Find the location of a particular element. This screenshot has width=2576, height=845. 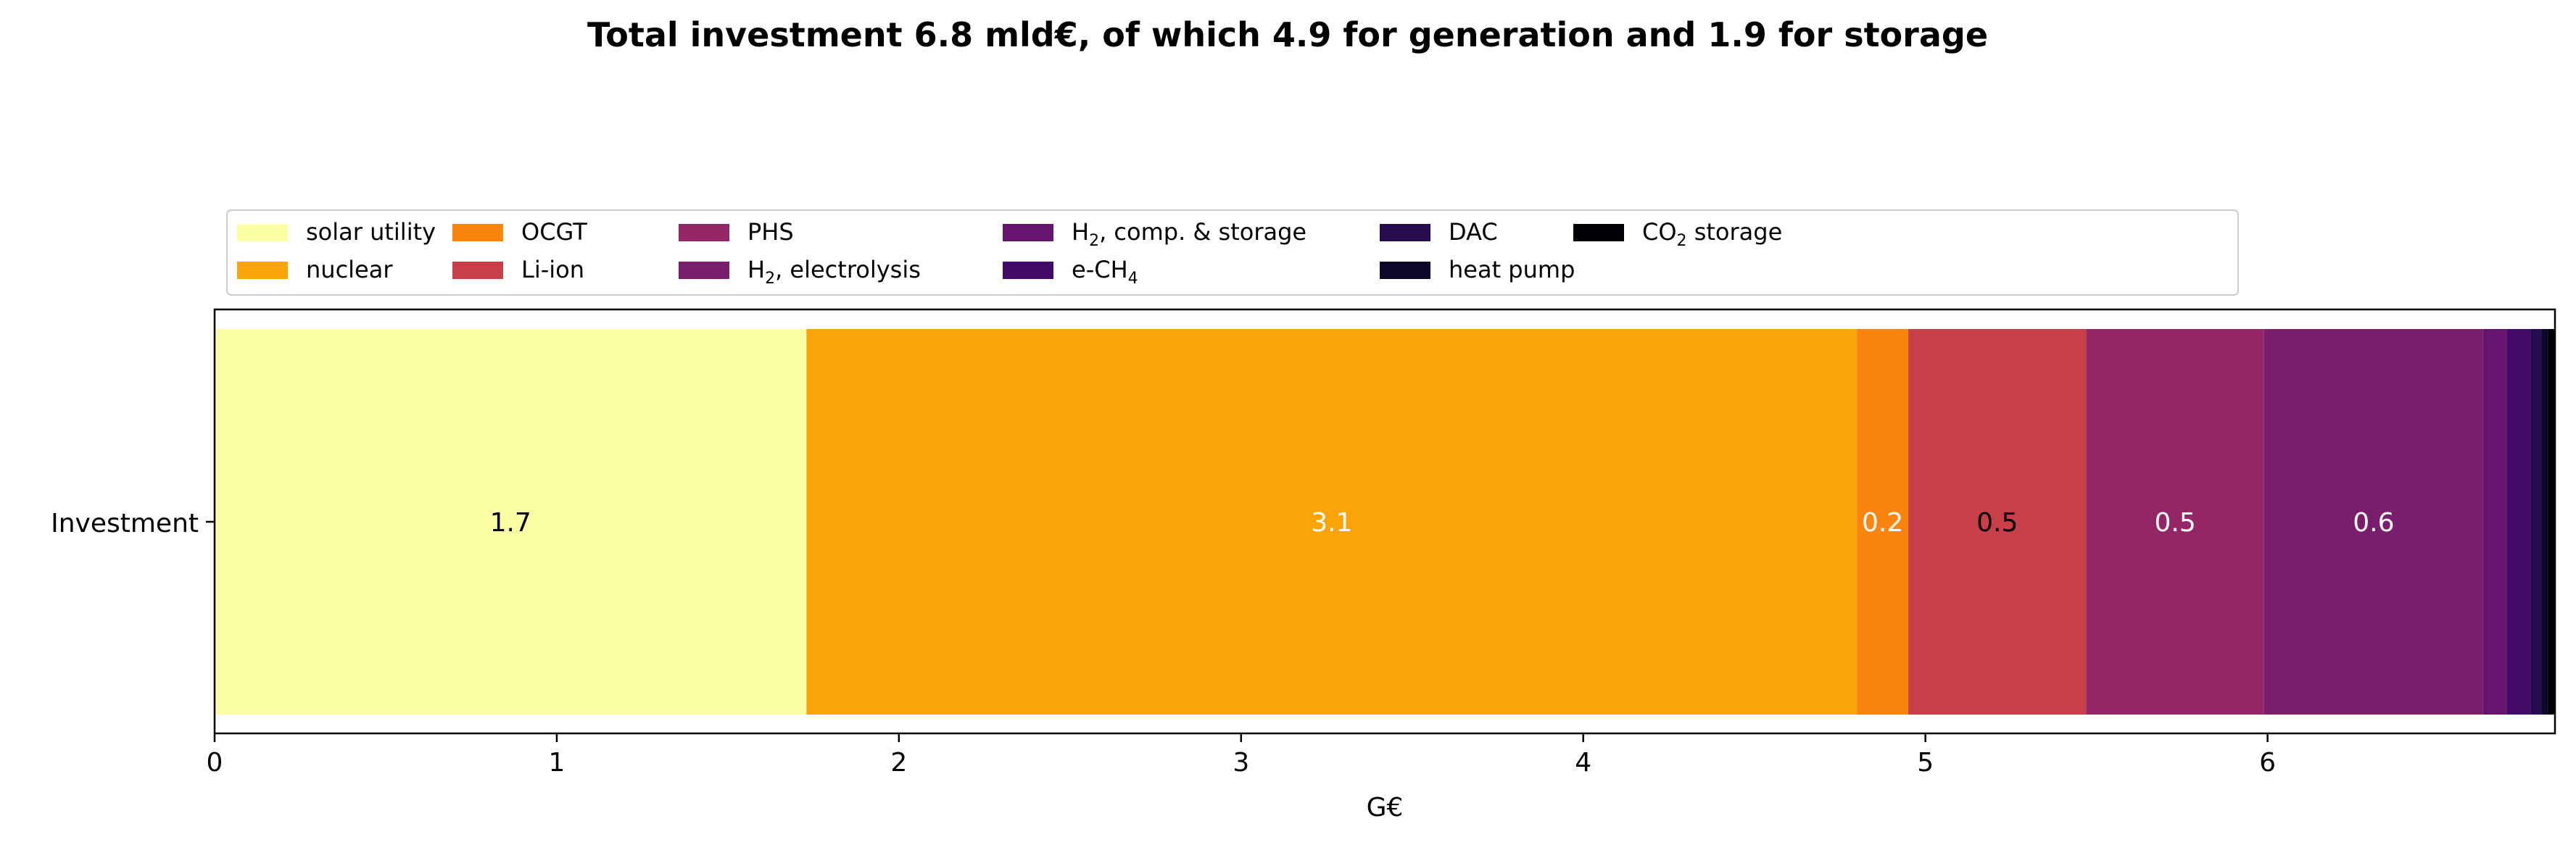

x-tick-label-2: 2 is located at coordinates (899, 763).